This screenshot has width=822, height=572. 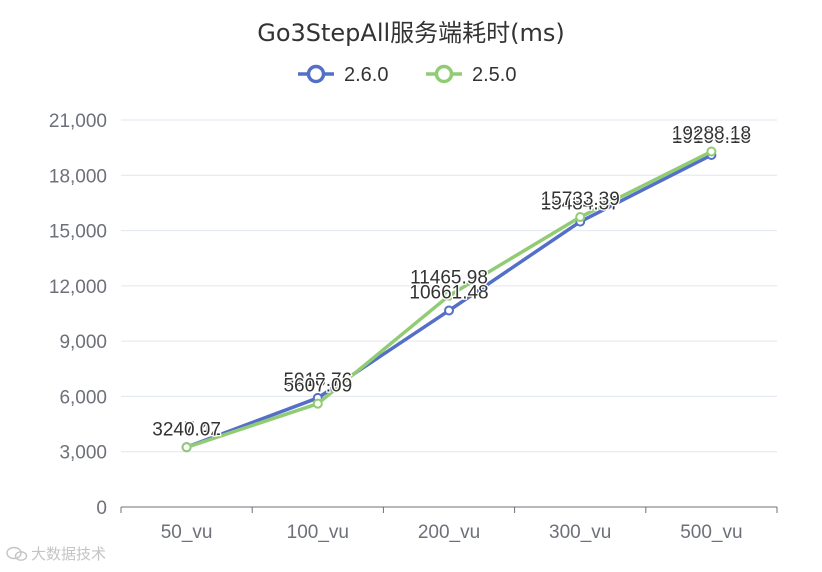 What do you see at coordinates (83, 397) in the screenshot?
I see `y-tick-label: 6,000` at bounding box center [83, 397].